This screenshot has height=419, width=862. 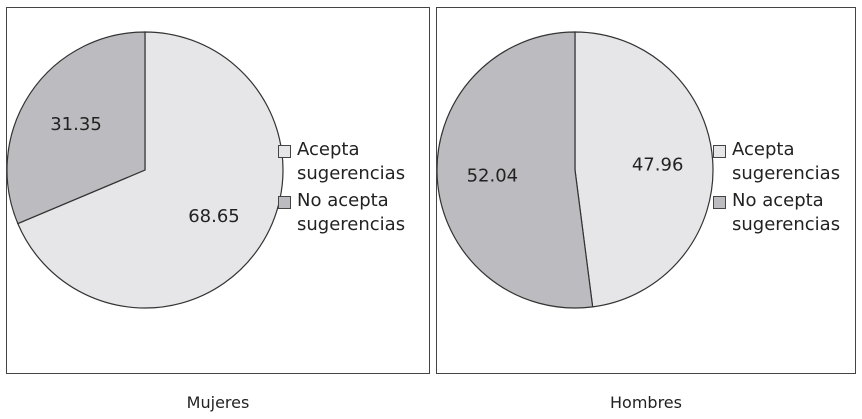 I want to click on slice-value-label: 47.96, so click(x=658, y=165).